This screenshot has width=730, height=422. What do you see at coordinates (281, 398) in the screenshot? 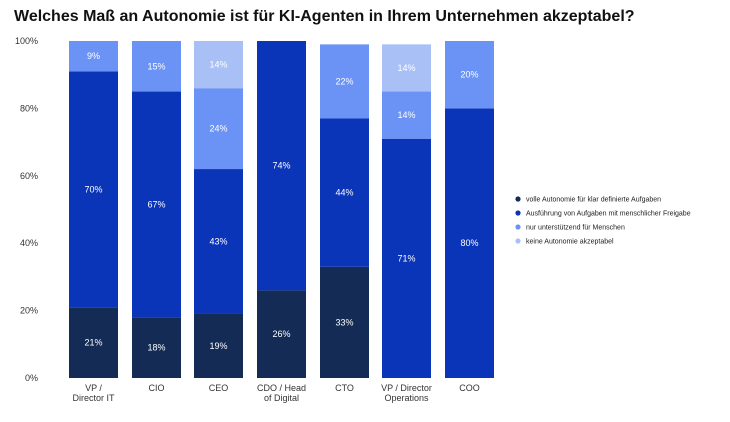
I see `x-tick-label: of Digital` at bounding box center [281, 398].